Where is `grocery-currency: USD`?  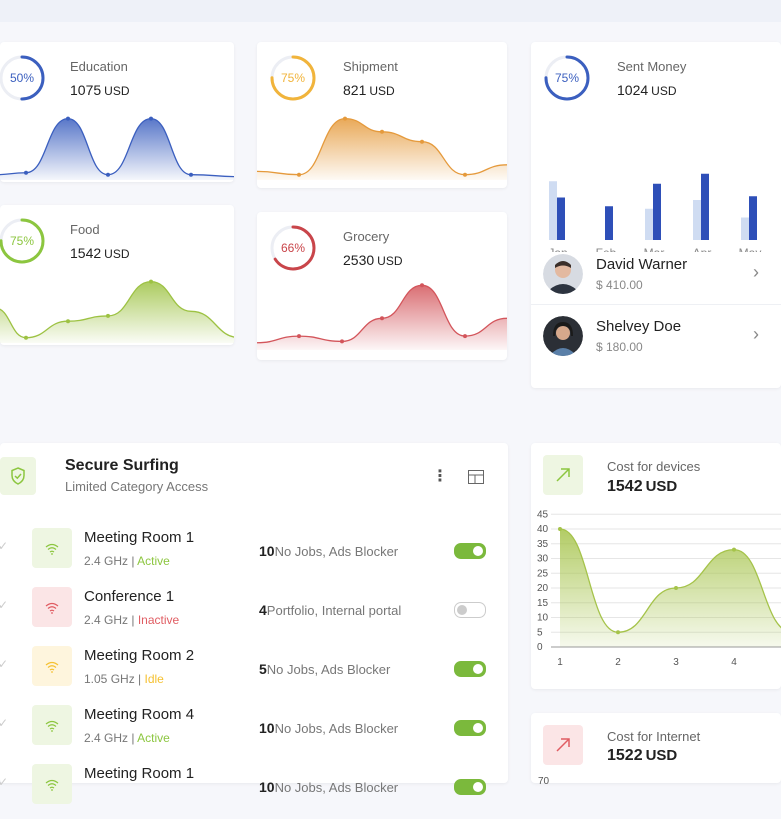 grocery-currency: USD is located at coordinates (390, 261).